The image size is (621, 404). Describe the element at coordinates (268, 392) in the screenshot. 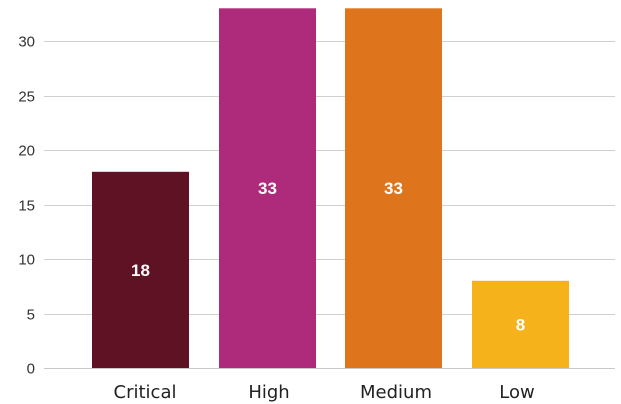

I see `x-category-label: High` at that location.